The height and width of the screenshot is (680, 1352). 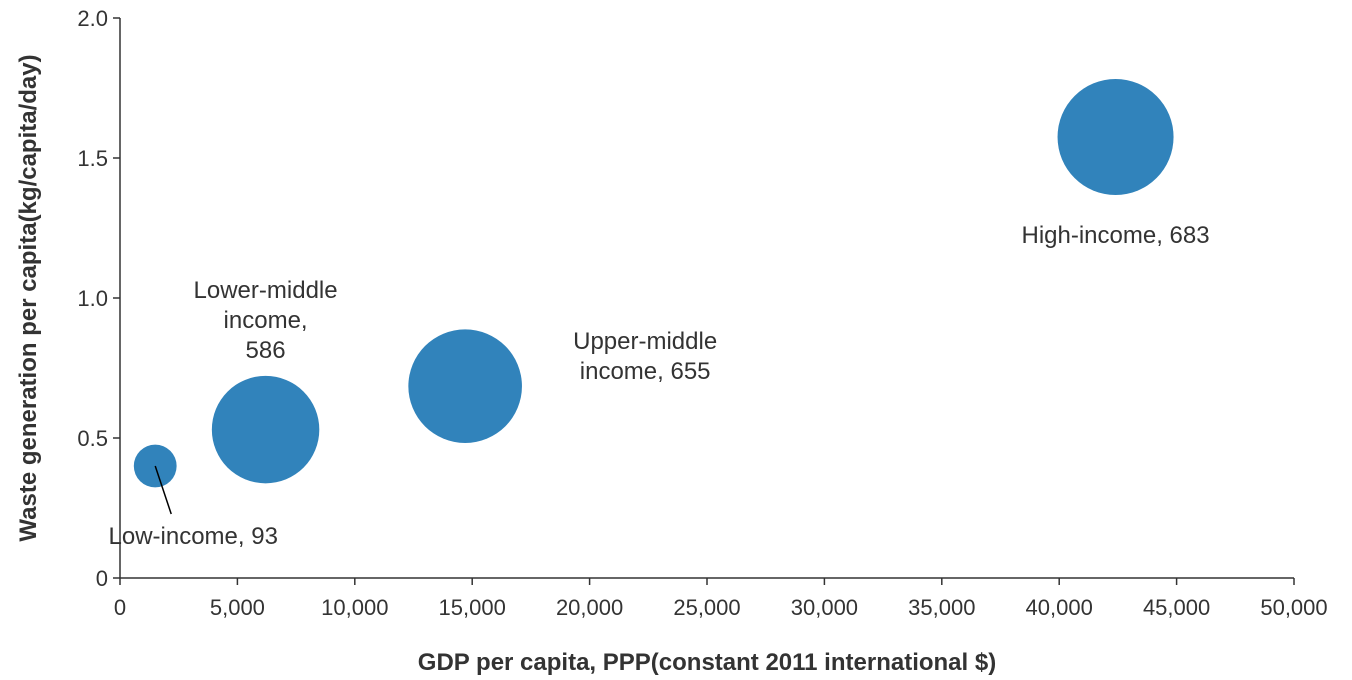 What do you see at coordinates (472, 607) in the screenshot?
I see `x-tick-label: 15,000` at bounding box center [472, 607].